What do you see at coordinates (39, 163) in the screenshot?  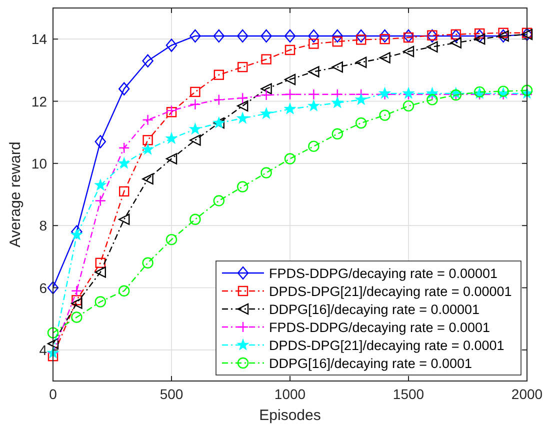 I see `y-tick-label: 10` at bounding box center [39, 163].